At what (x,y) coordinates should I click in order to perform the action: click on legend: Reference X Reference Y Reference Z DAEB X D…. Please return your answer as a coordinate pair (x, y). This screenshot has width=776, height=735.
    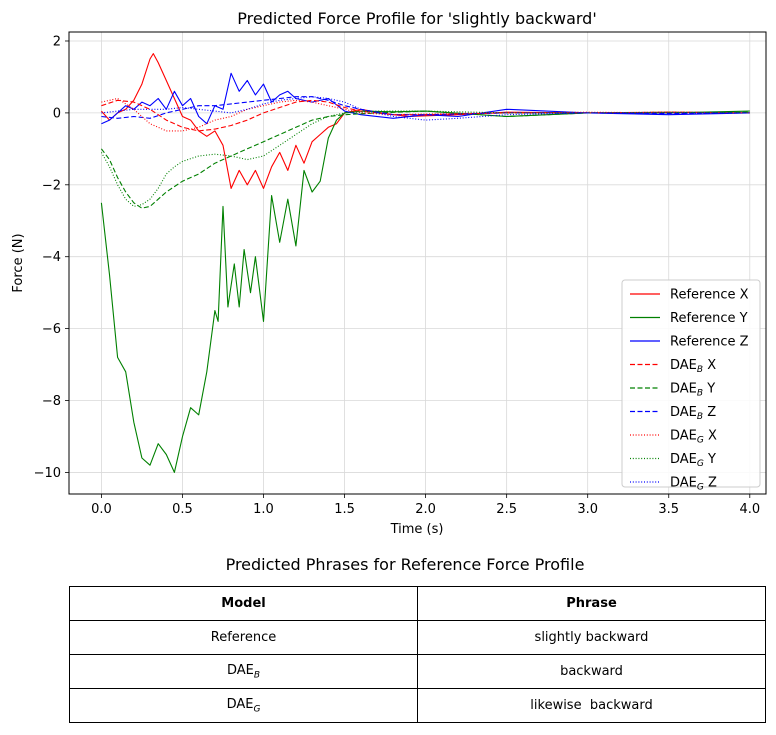
    Looking at the image, I should click on (691, 386).